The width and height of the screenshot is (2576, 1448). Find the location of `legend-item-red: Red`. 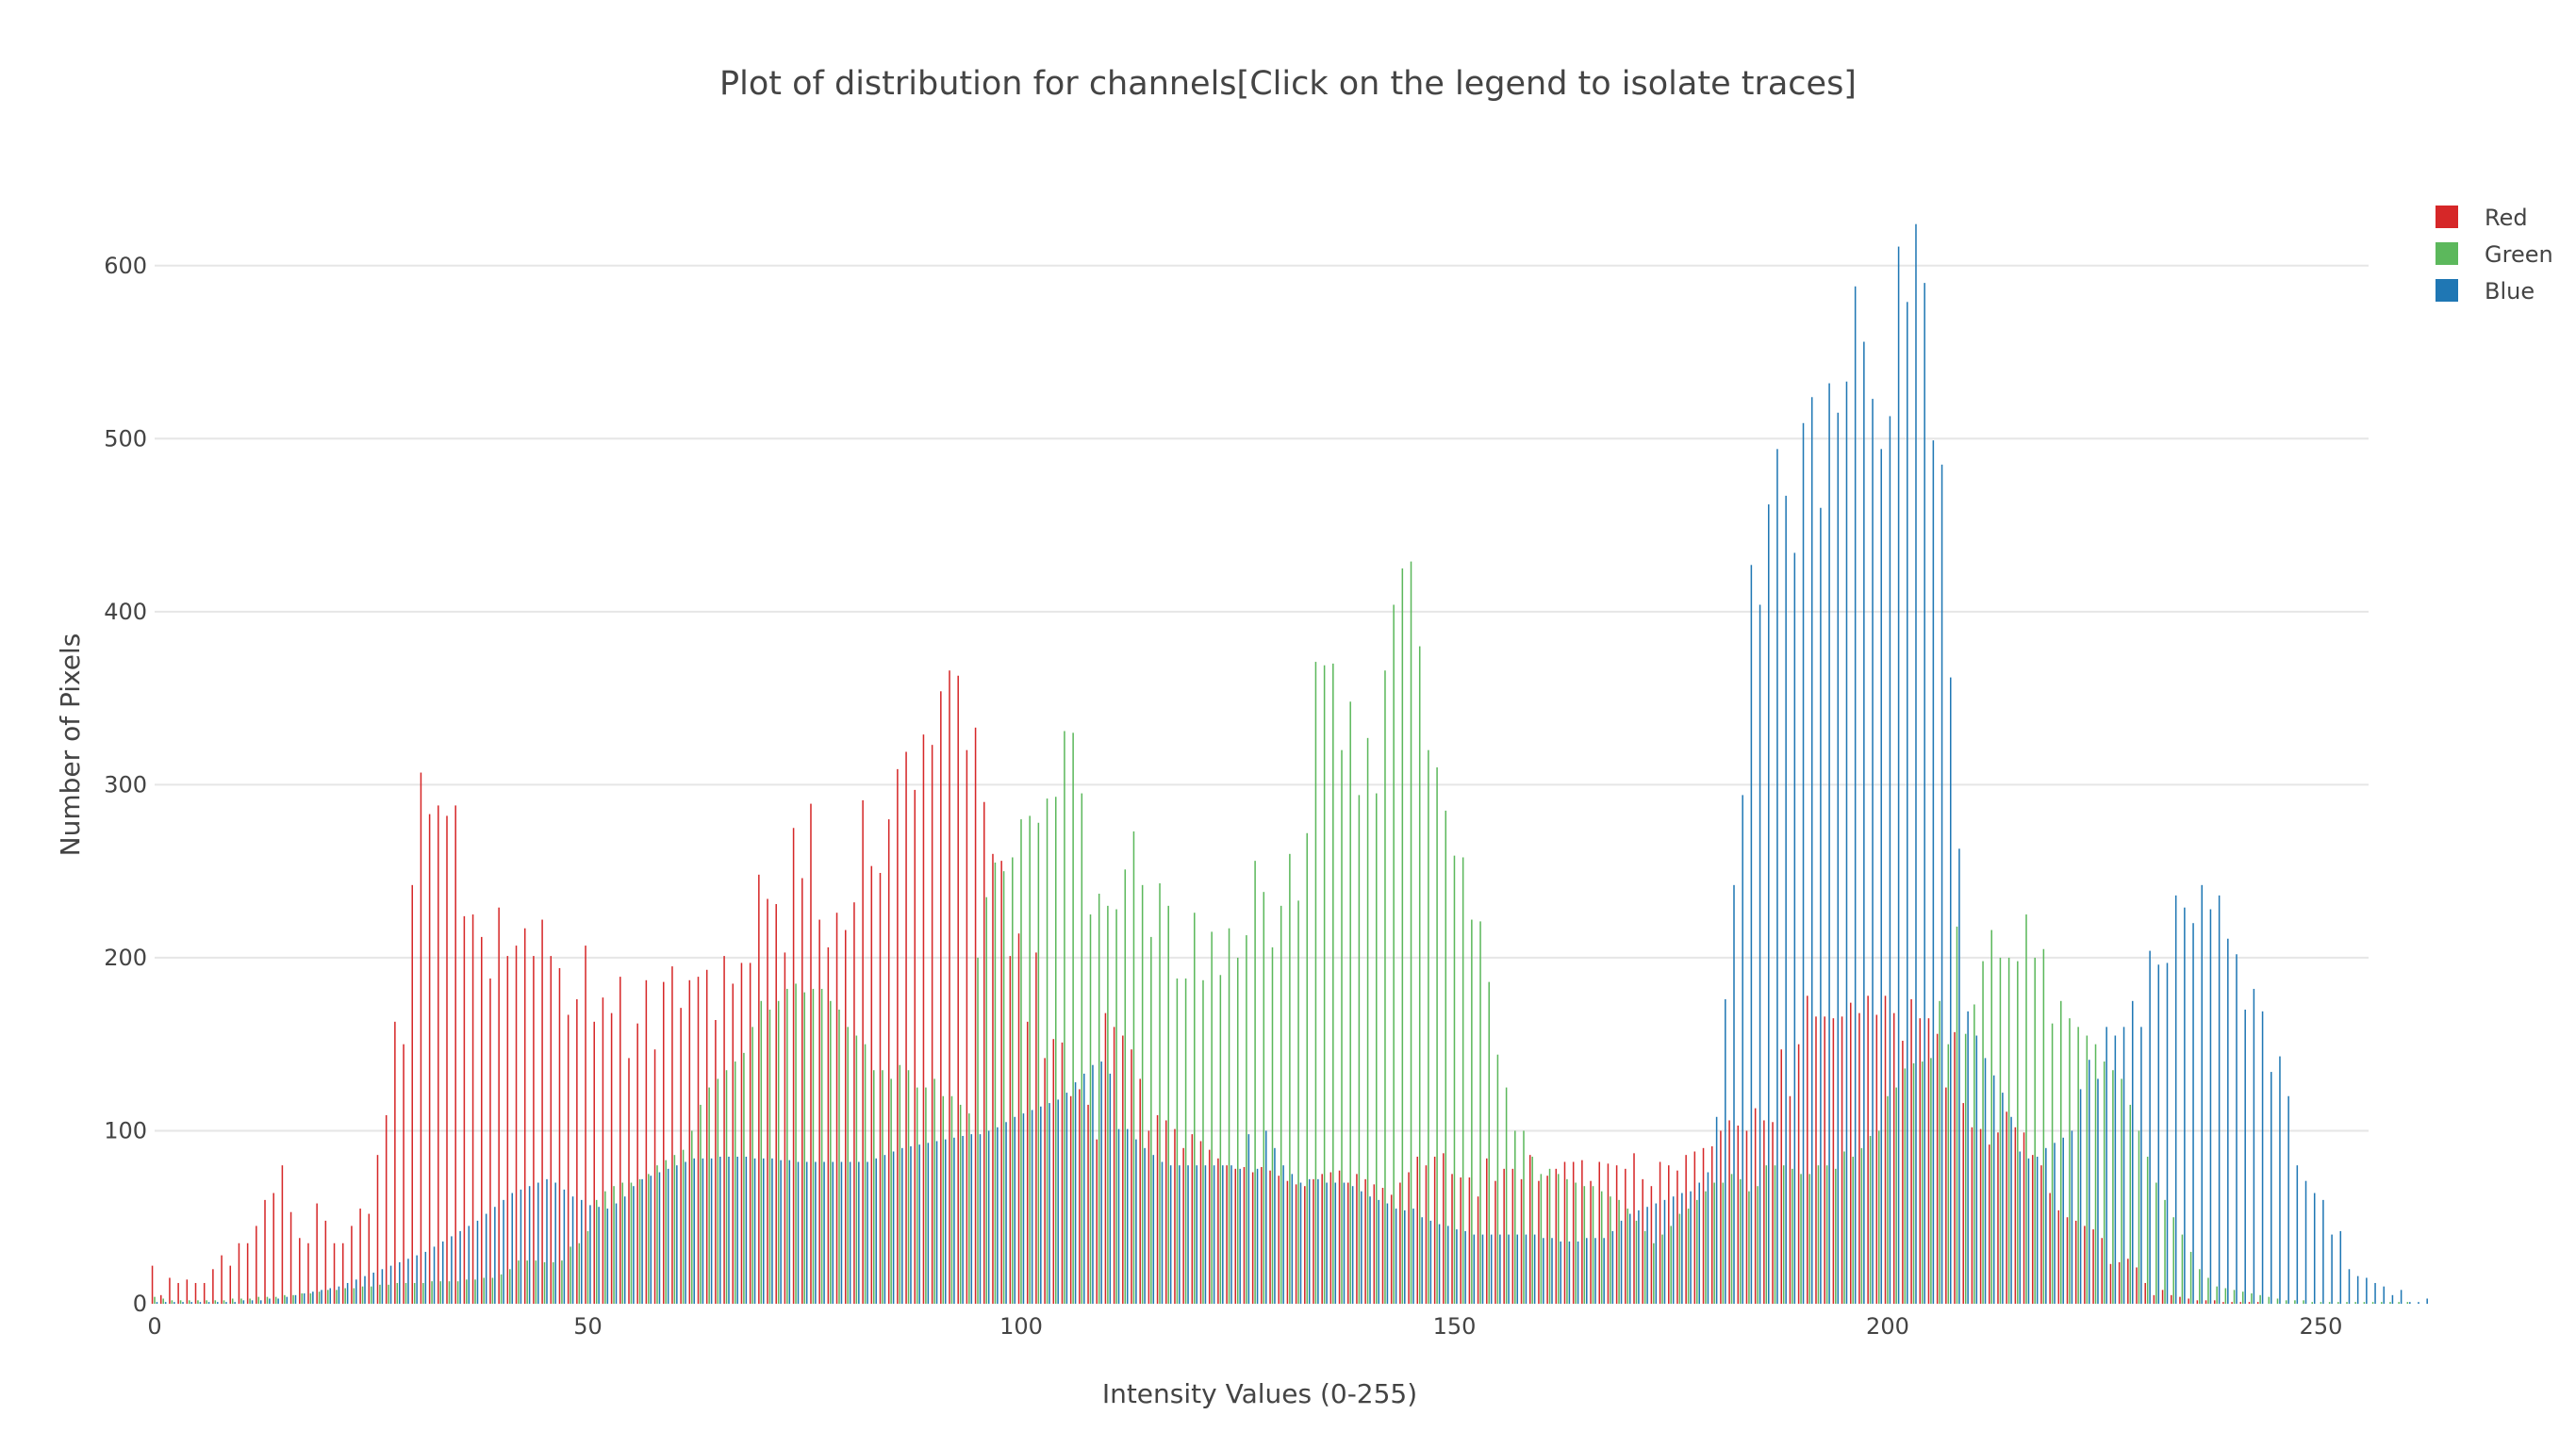

legend-item-red: Red is located at coordinates (2482, 218).